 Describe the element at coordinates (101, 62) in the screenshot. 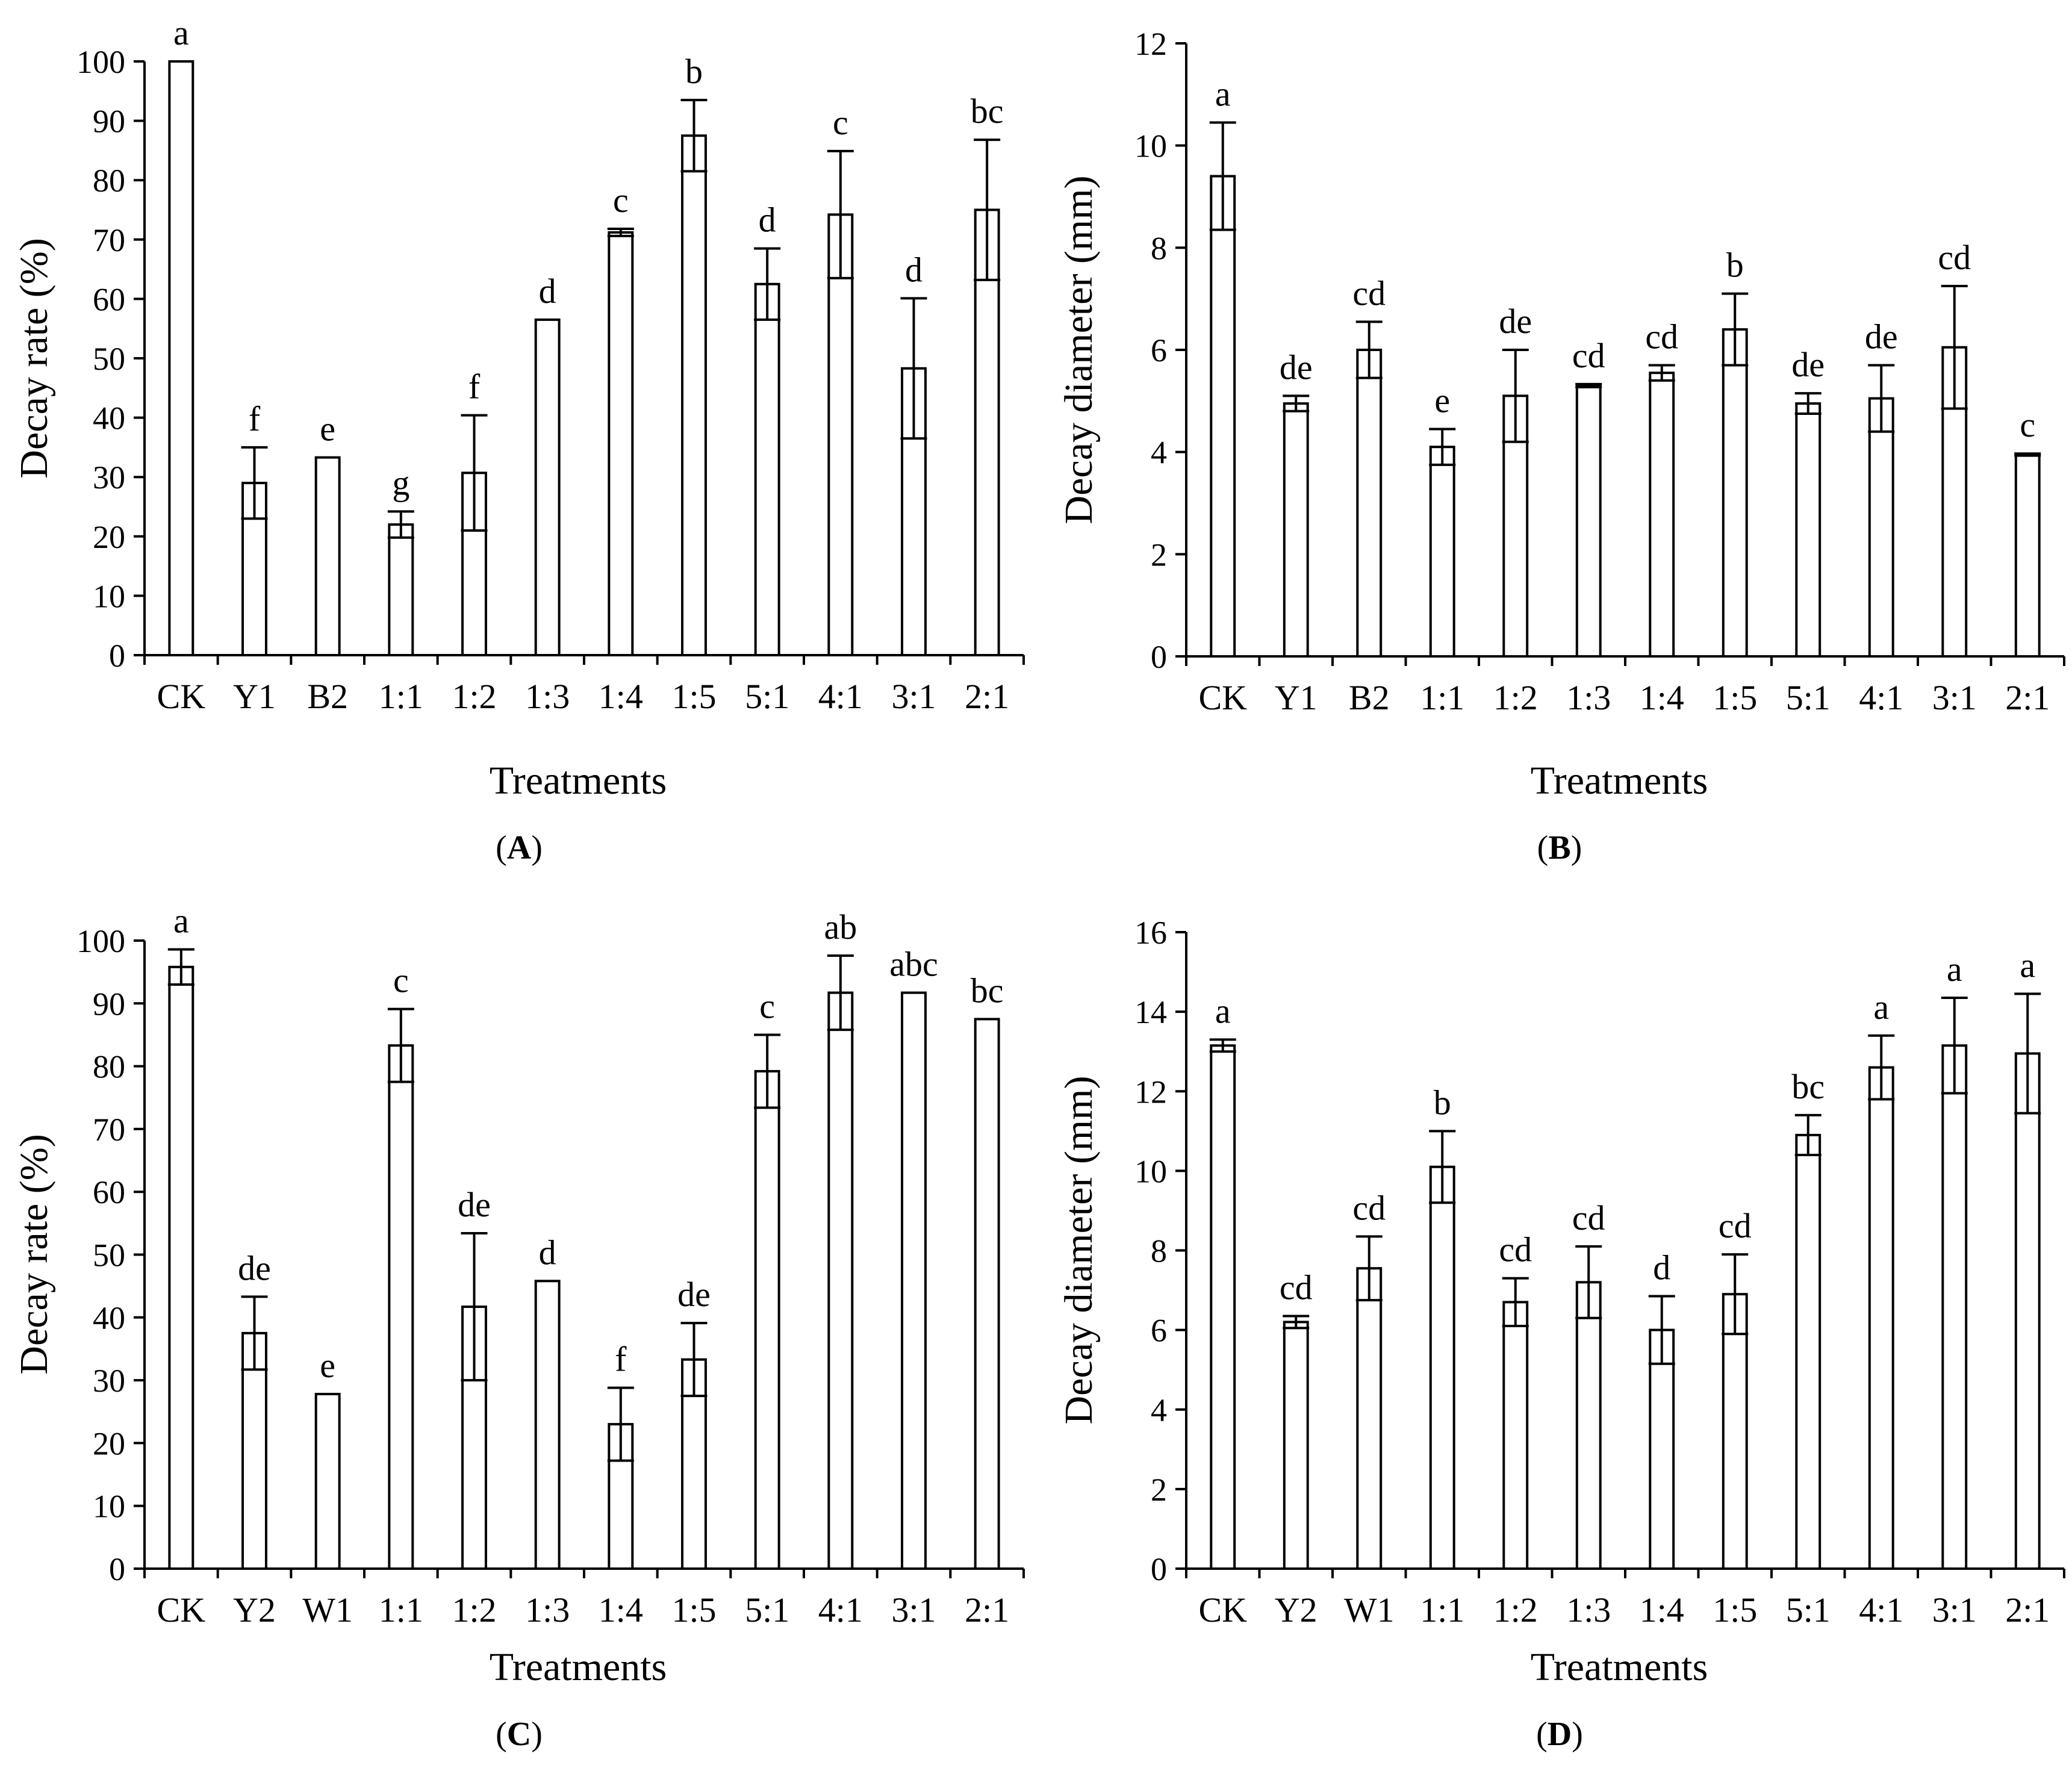

I see `y-tick-label: 100` at that location.